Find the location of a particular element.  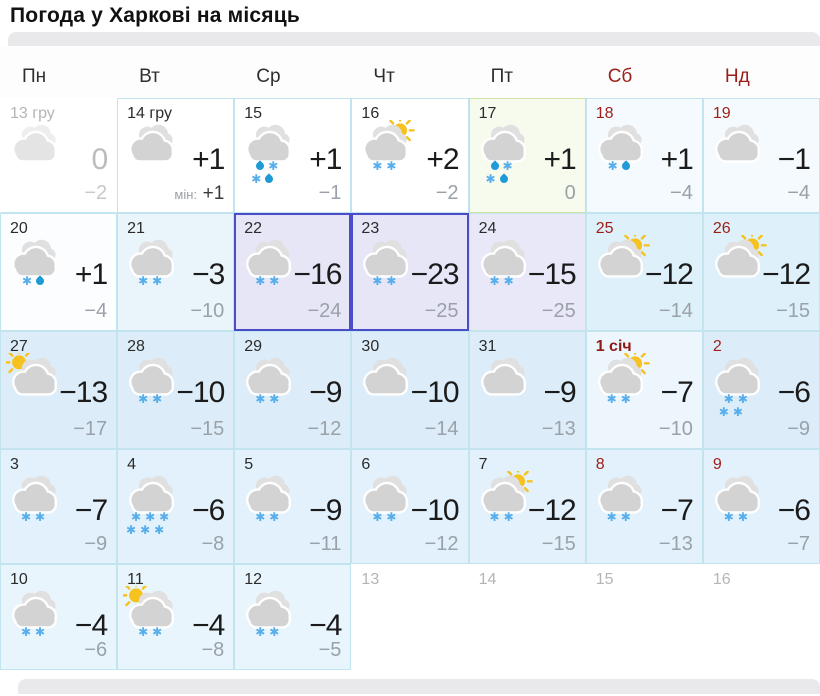

day-cell-29: 29 ✱ ✱ −9 −12 is located at coordinates (293, 390).